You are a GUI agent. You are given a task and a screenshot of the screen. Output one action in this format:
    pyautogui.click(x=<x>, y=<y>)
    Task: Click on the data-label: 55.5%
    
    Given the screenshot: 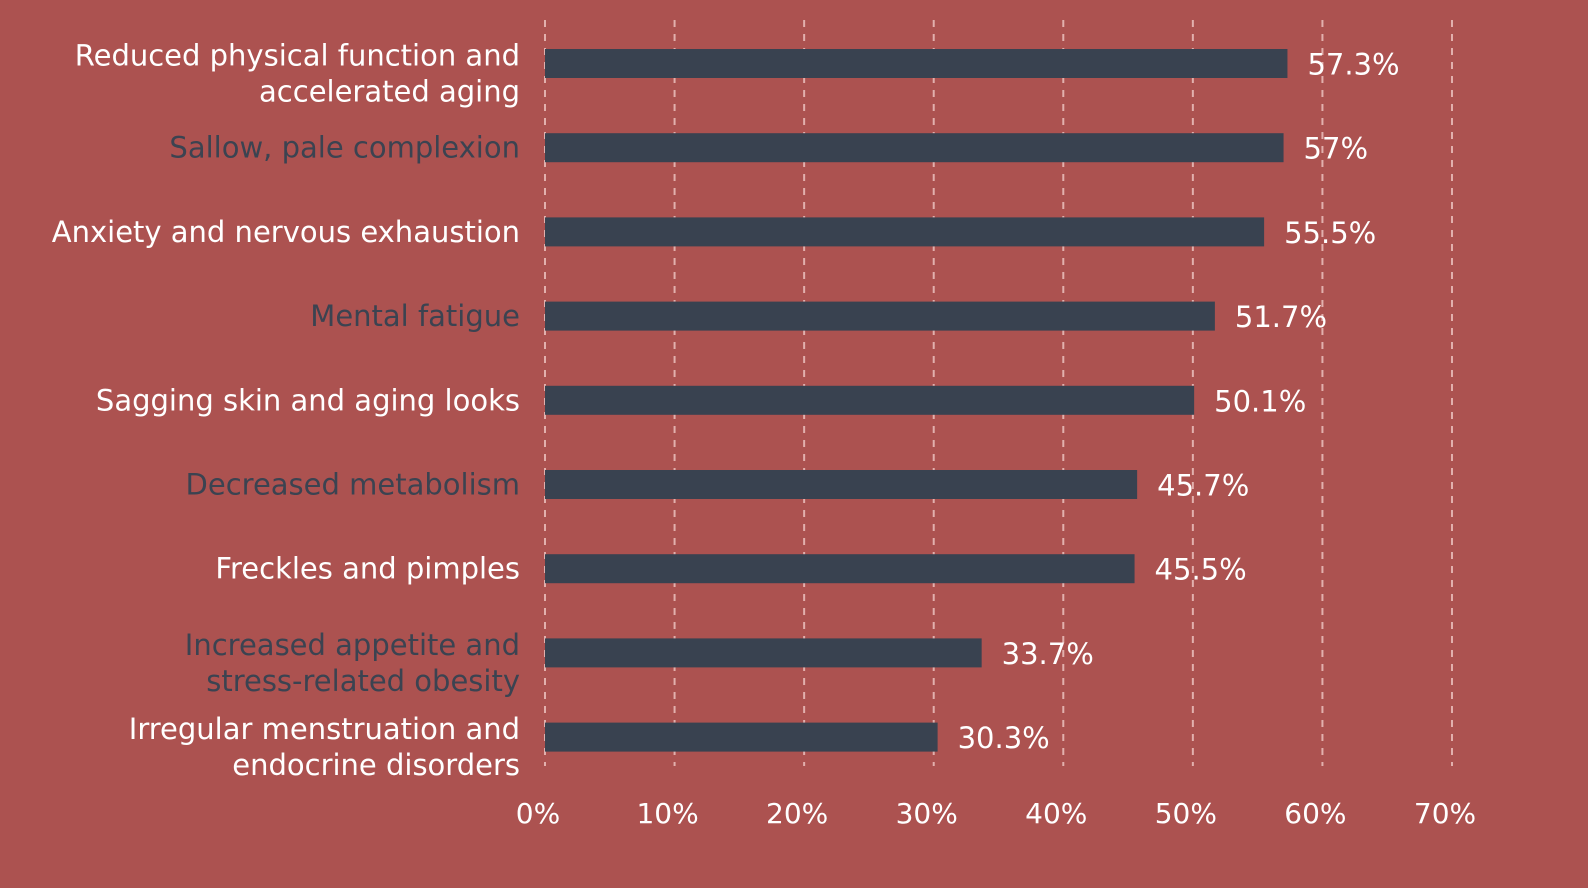 What is the action you would take?
    pyautogui.click(x=1330, y=233)
    